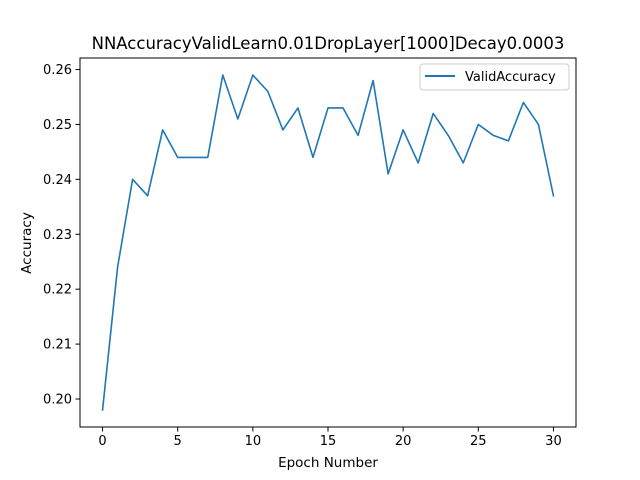  I want to click on y-tick-label-0.21: 0.21, so click(57, 345).